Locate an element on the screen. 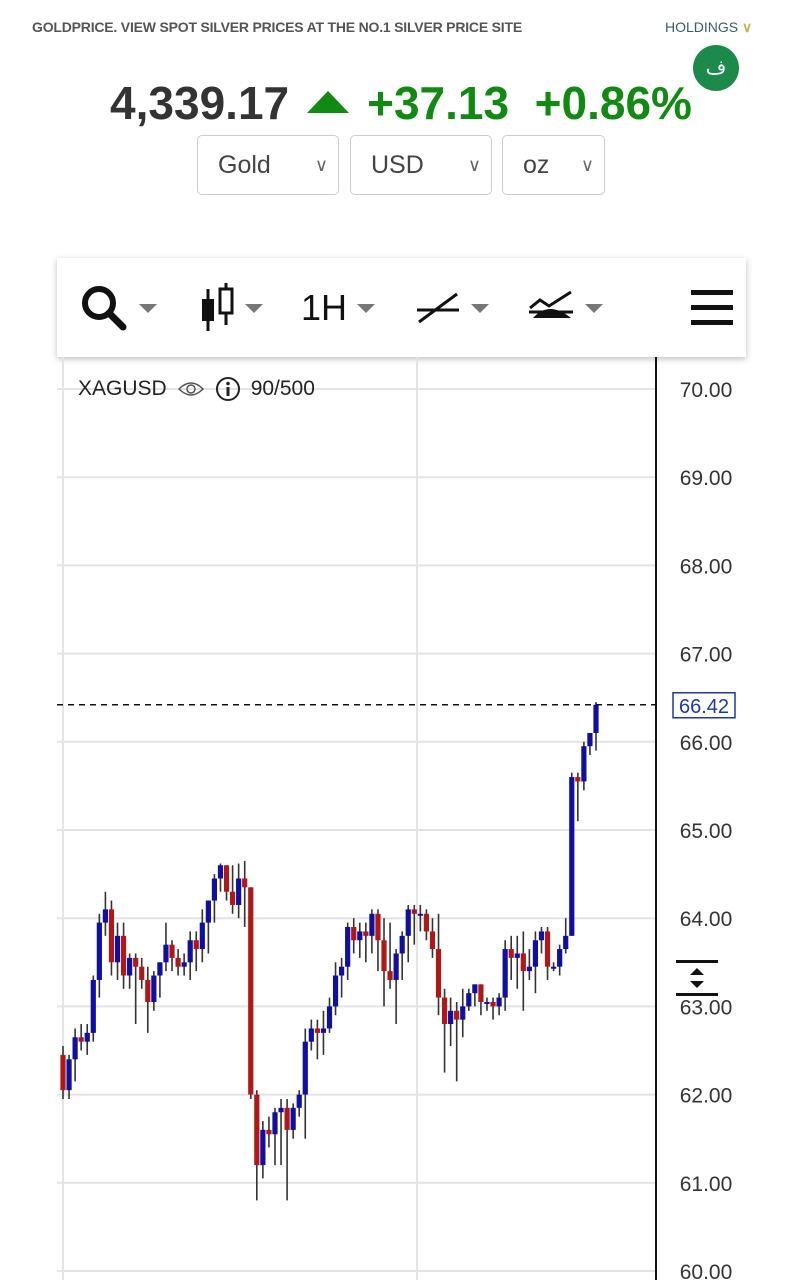 The height and width of the screenshot is (1280, 802). candlestick-icon is located at coordinates (218, 307).